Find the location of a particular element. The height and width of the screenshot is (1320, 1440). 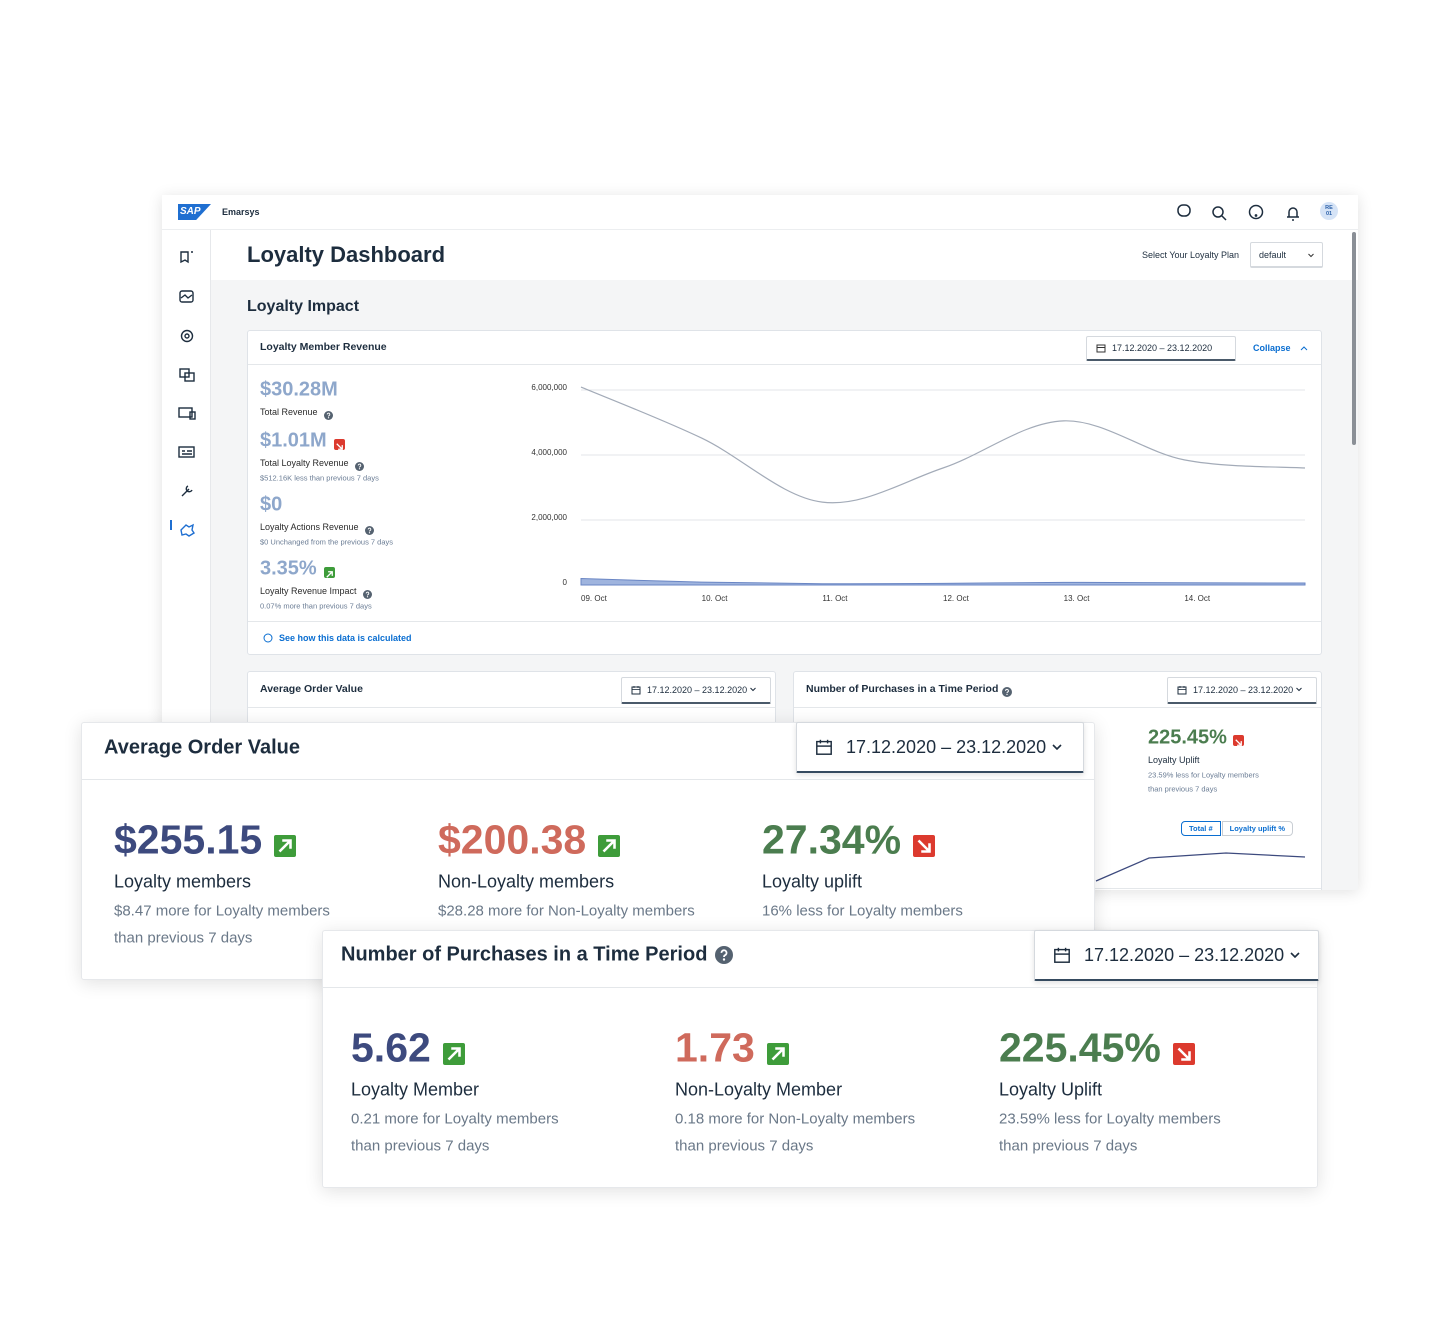

x-tick-label: 10. Oct is located at coordinates (715, 598).